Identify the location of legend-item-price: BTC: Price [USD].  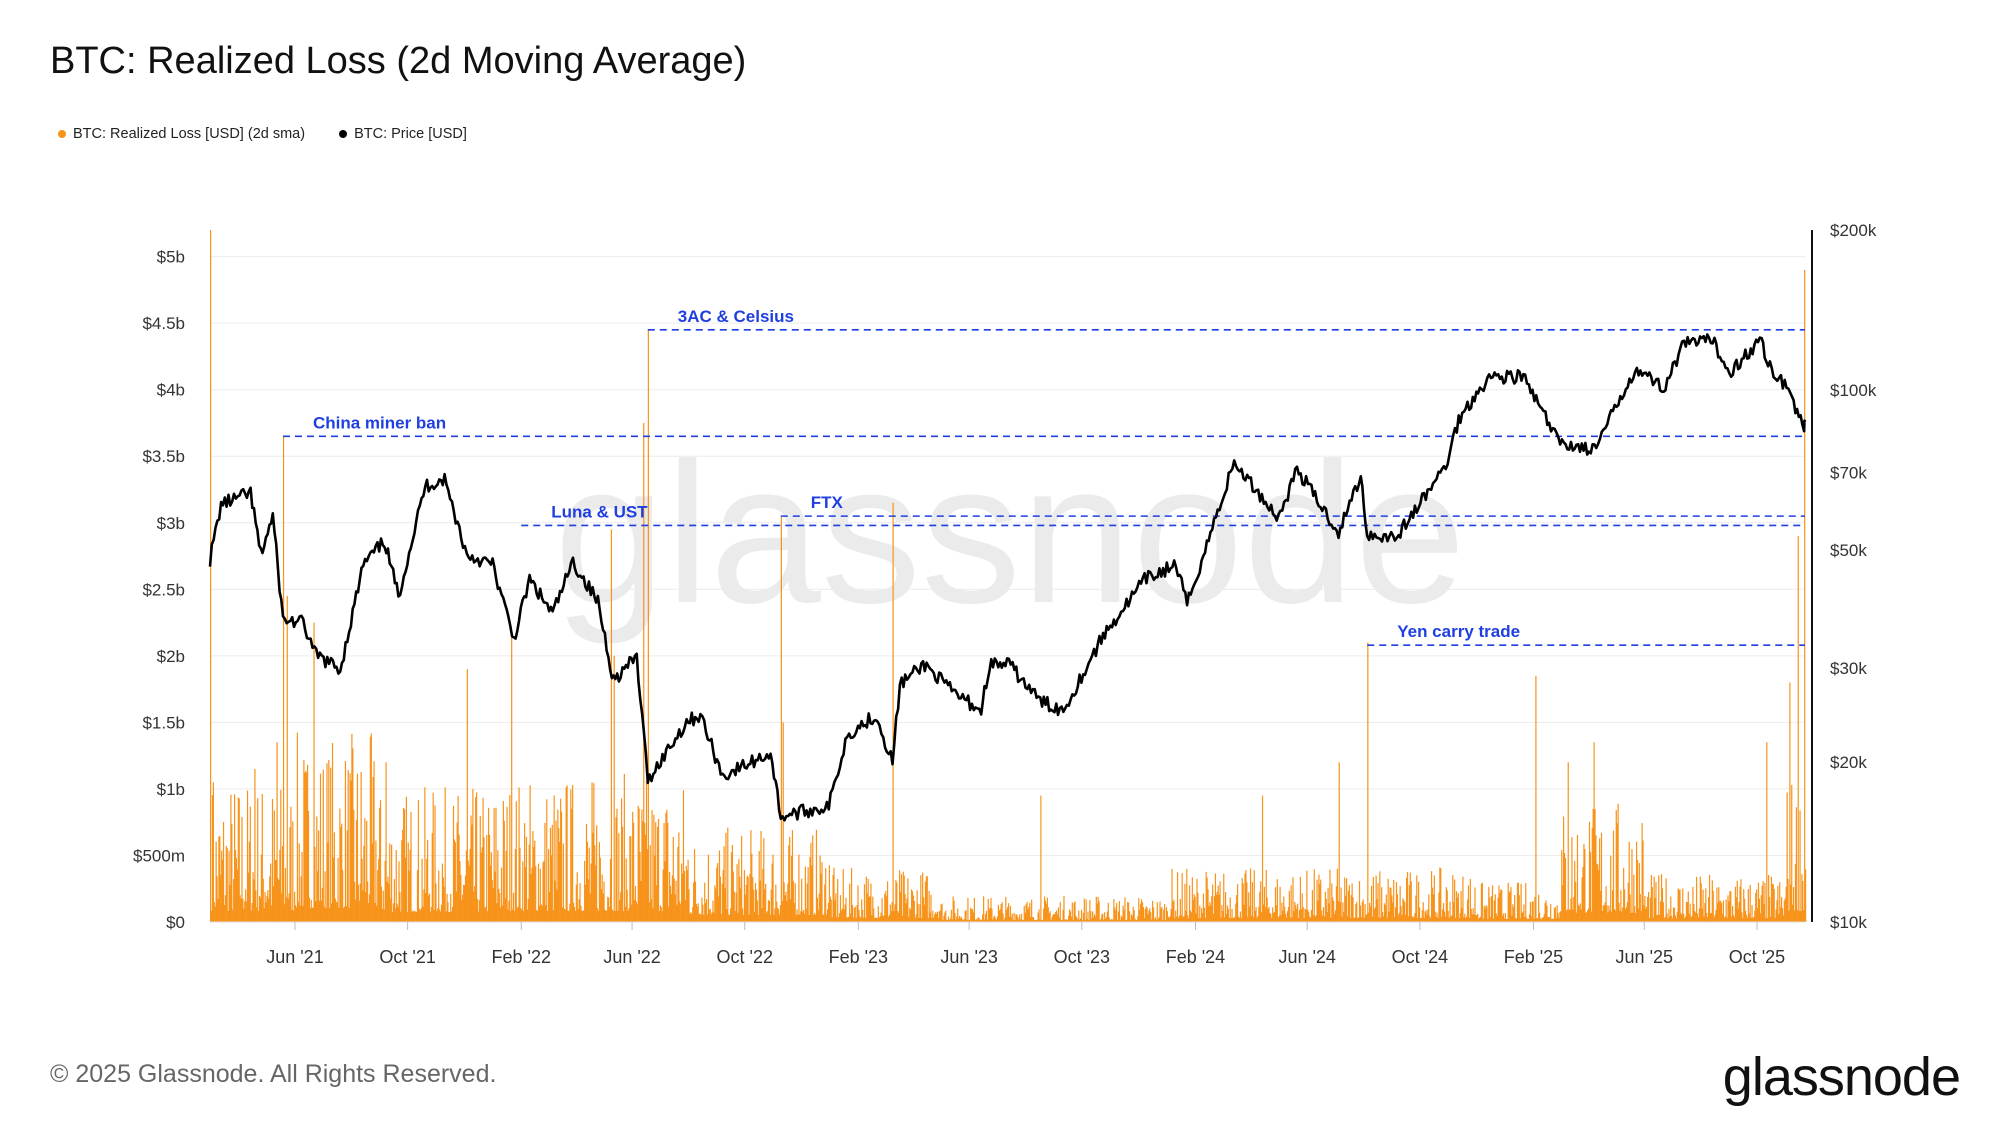
(403, 134).